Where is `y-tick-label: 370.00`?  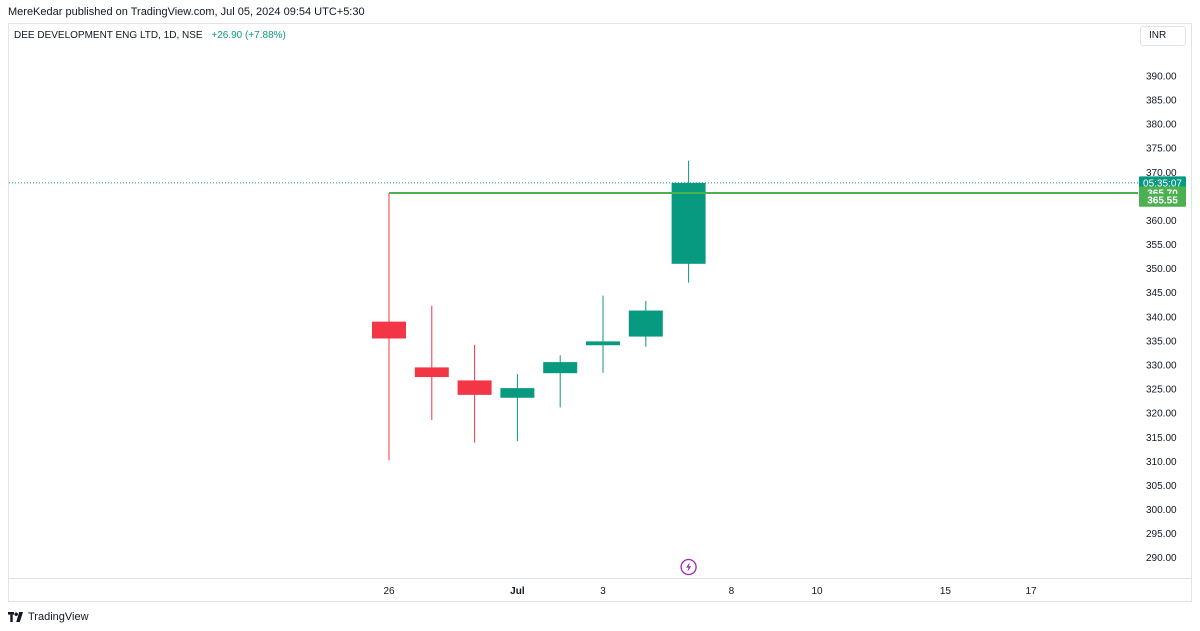
y-tick-label: 370.00 is located at coordinates (1161, 173).